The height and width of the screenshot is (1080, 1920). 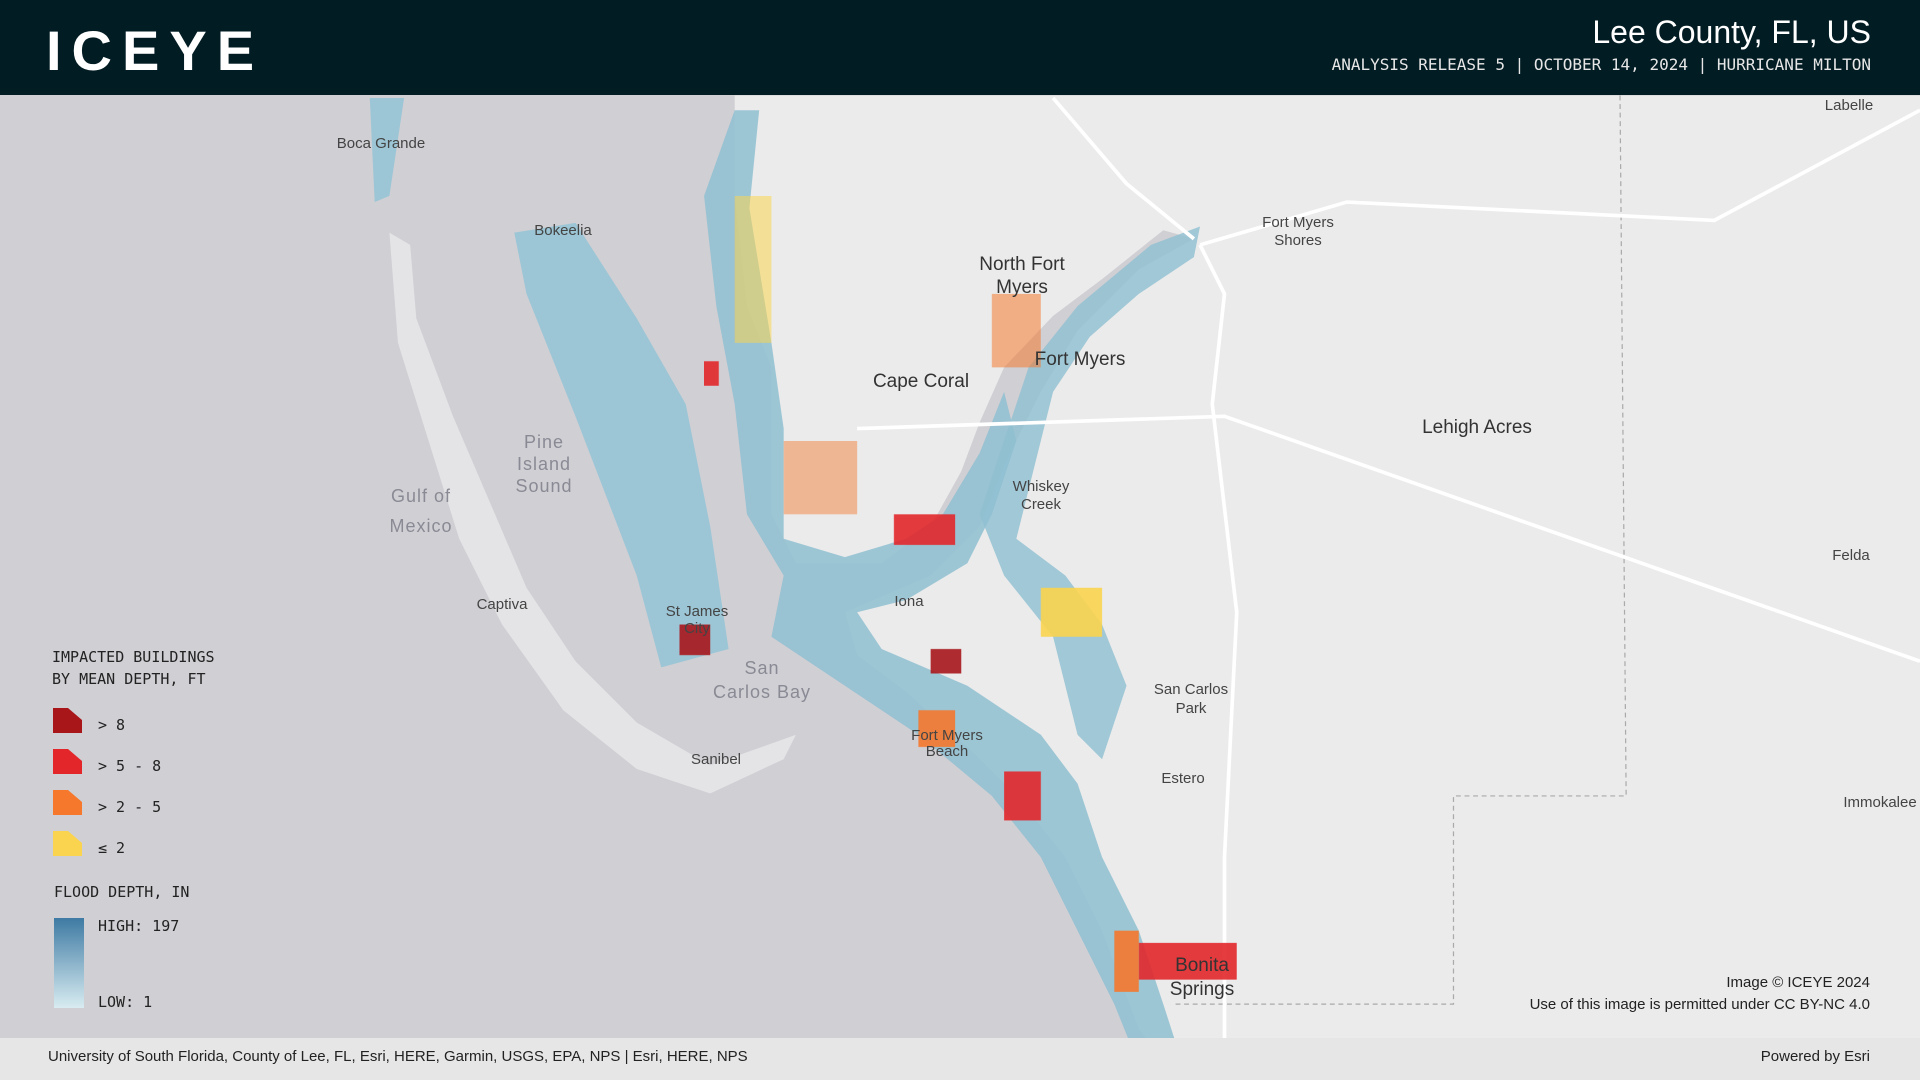 What do you see at coordinates (761, 668) in the screenshot?
I see `place-label: San` at bounding box center [761, 668].